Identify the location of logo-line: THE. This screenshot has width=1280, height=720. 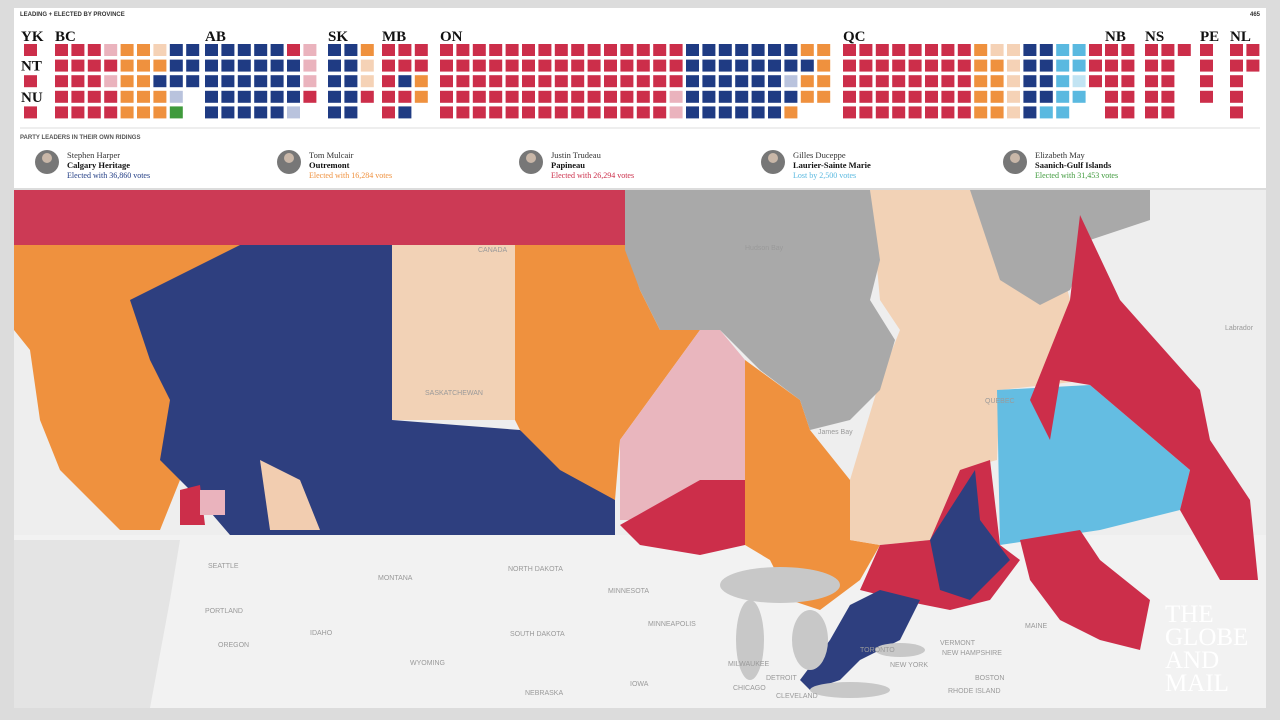
(1189, 614).